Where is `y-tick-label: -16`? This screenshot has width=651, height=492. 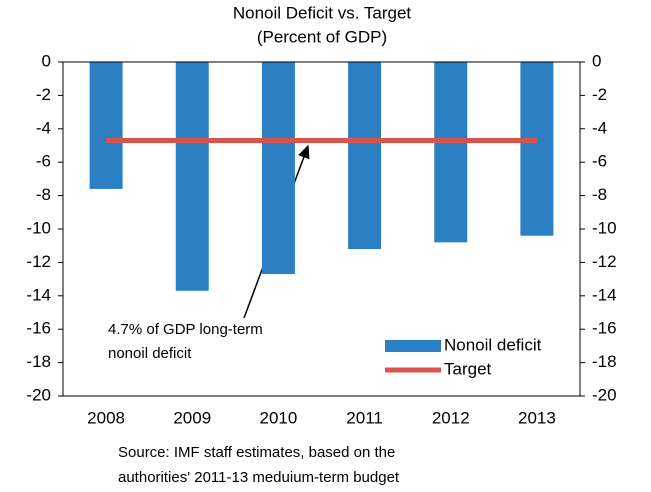 y-tick-label: -16 is located at coordinates (38, 328).